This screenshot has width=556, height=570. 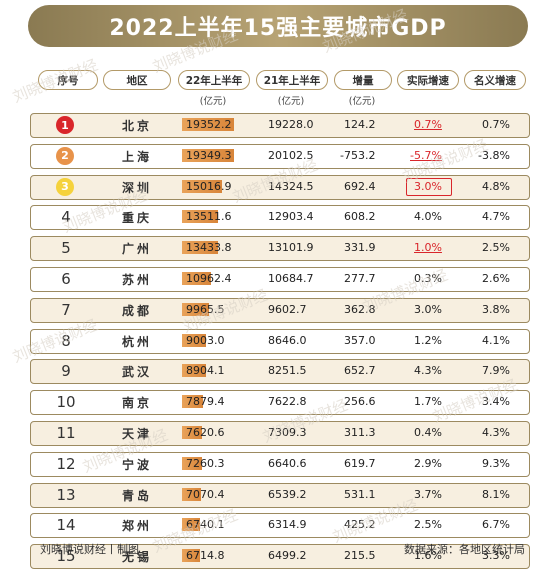 I want to click on rank-medal: 1, so click(x=65, y=125).